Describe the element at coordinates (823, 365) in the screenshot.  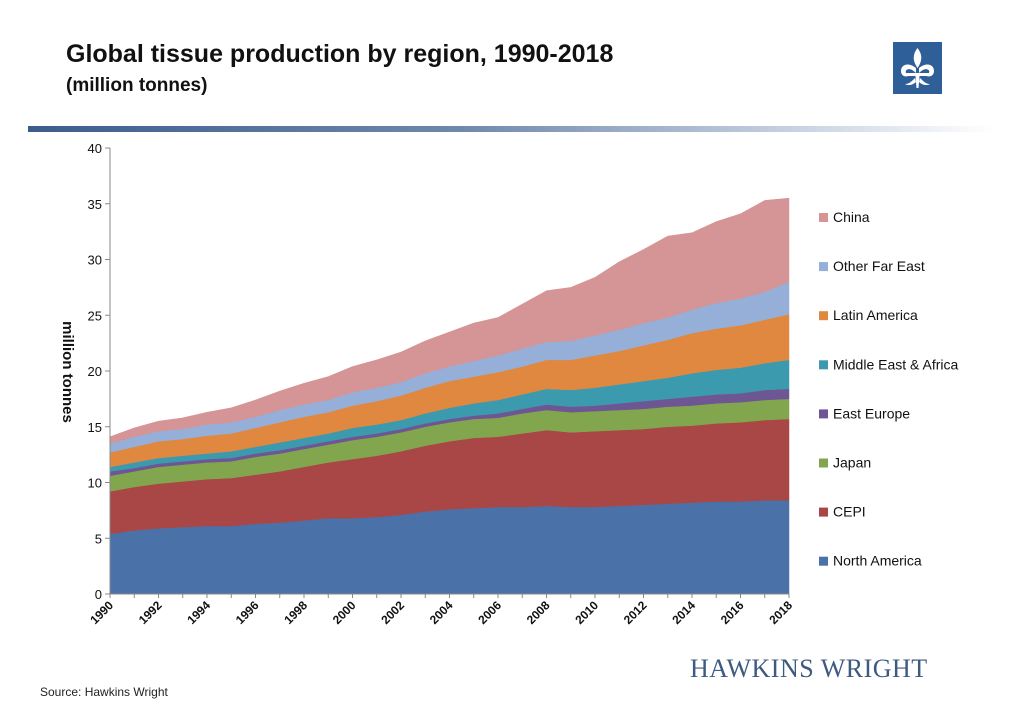
I see `legend-swatch-middle-east-and-africa` at that location.